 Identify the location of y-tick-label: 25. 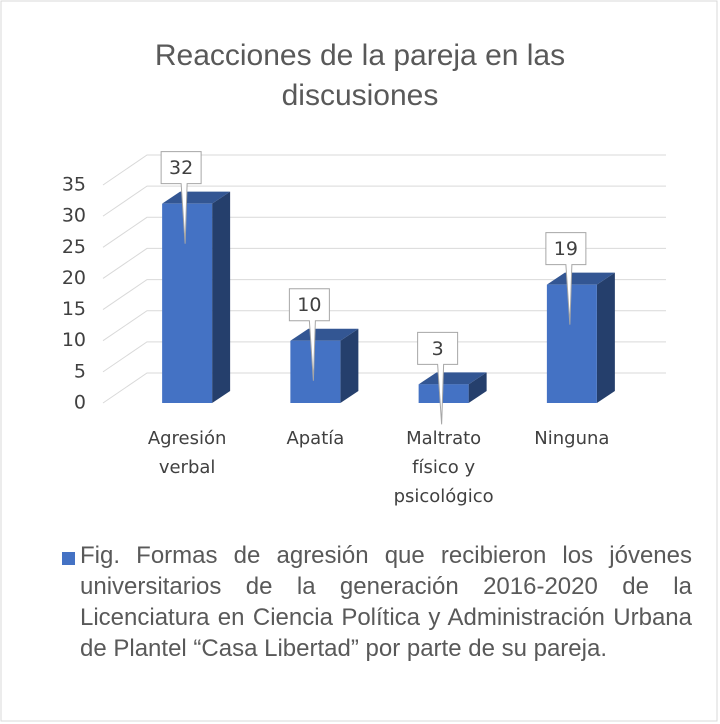
(74, 247).